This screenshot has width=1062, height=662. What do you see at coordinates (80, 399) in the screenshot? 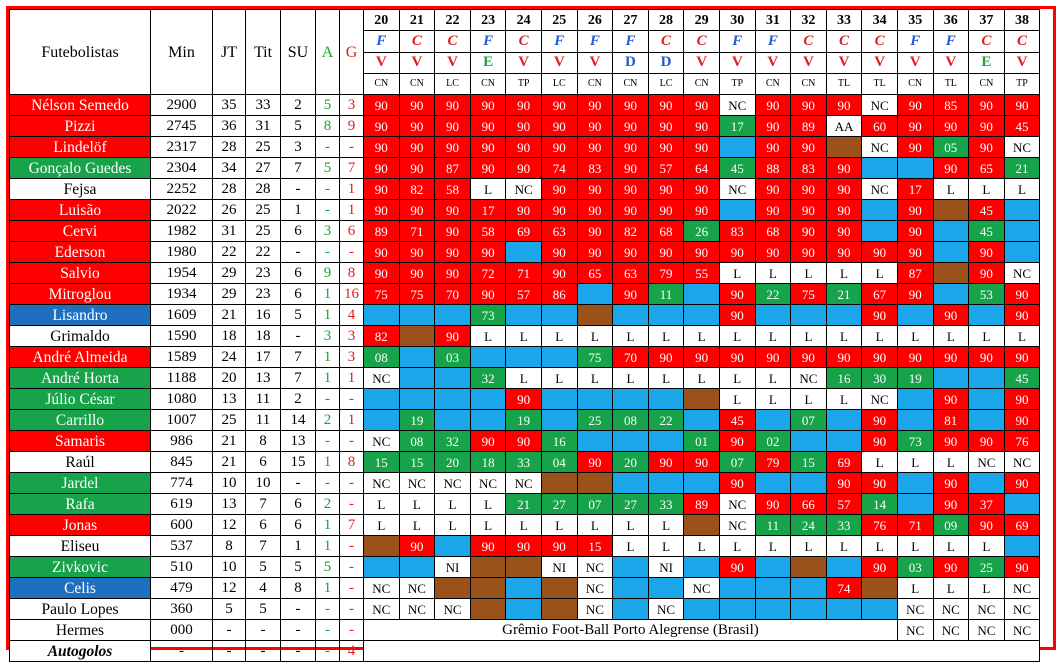
I see `player-name: Júlio César` at bounding box center [80, 399].